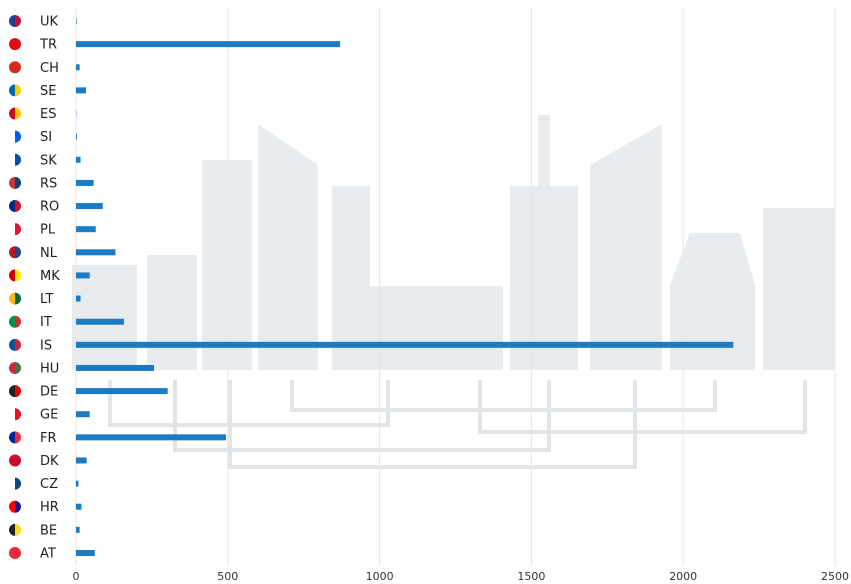  I want to click on y-tick-label: FR, so click(48, 438).